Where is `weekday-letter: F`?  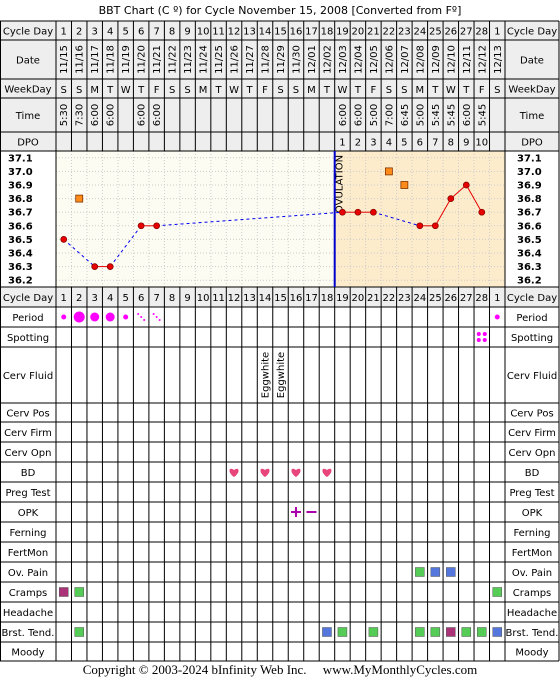 weekday-letter: F is located at coordinates (265, 90).